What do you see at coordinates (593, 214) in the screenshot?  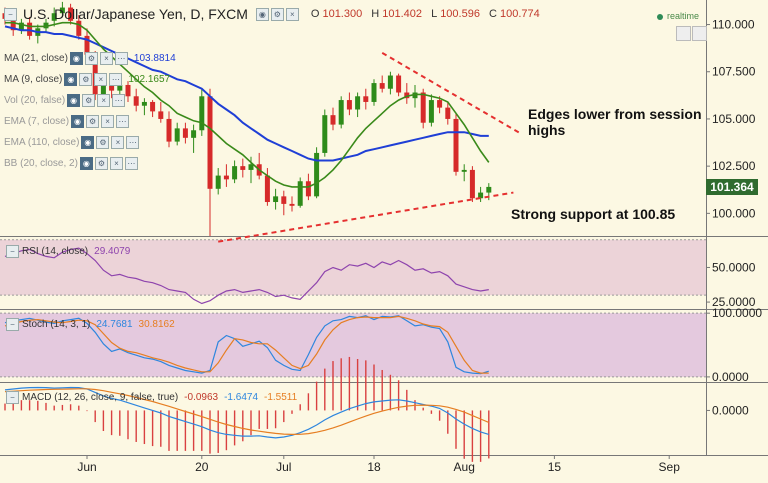 I see `support-annotation: Strong support at 100.85` at bounding box center [593, 214].